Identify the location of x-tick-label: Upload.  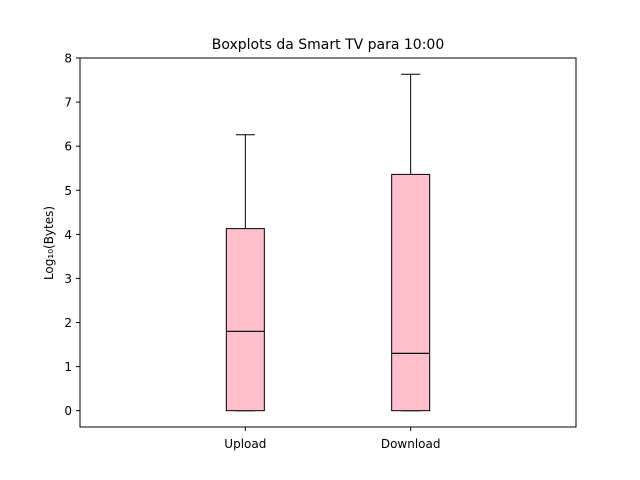
(245, 444).